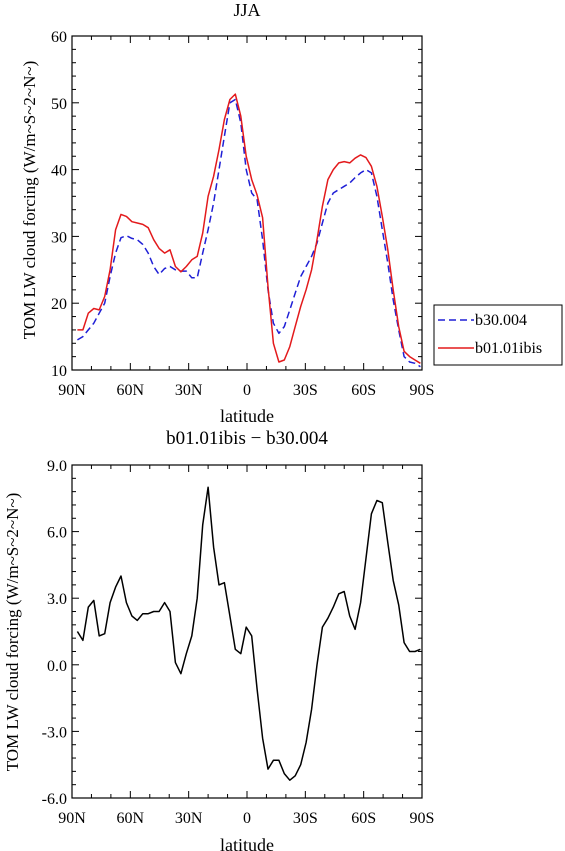  Describe the element at coordinates (59, 304) in the screenshot. I see `y-tick-label: 20` at that location.